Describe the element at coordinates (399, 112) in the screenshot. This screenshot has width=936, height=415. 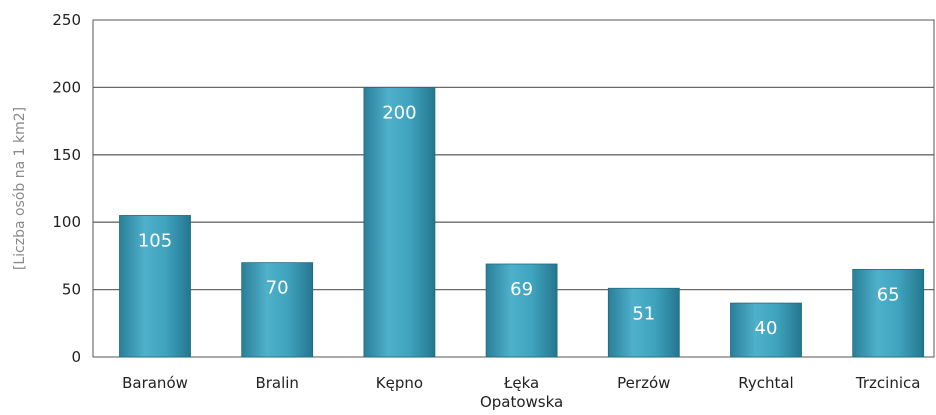
I see `data-label: 200` at that location.